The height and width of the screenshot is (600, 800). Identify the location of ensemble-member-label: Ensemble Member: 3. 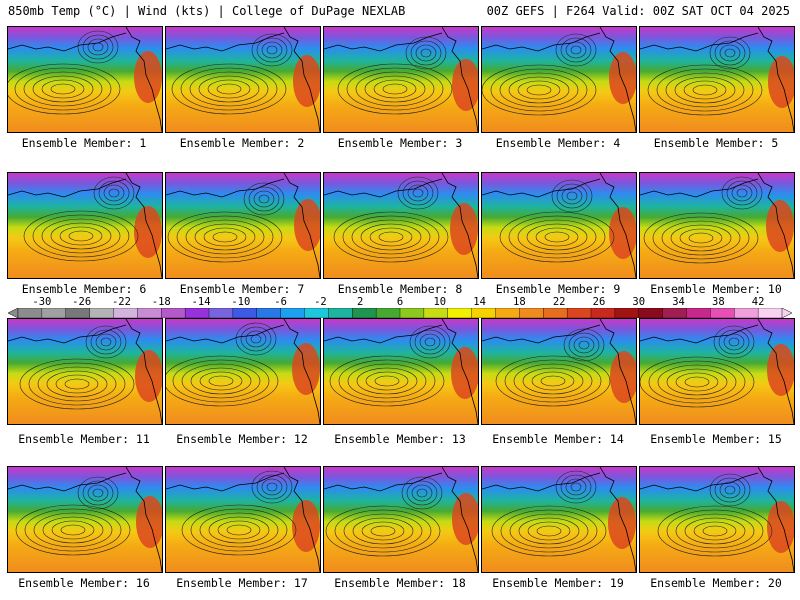
(400, 143).